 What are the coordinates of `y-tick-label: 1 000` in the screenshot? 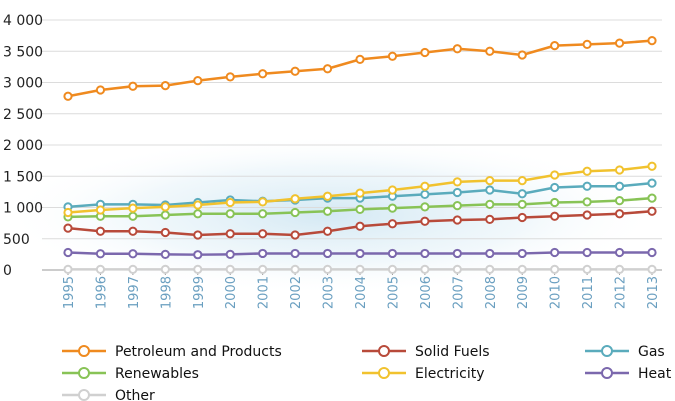 It's located at (23, 209).